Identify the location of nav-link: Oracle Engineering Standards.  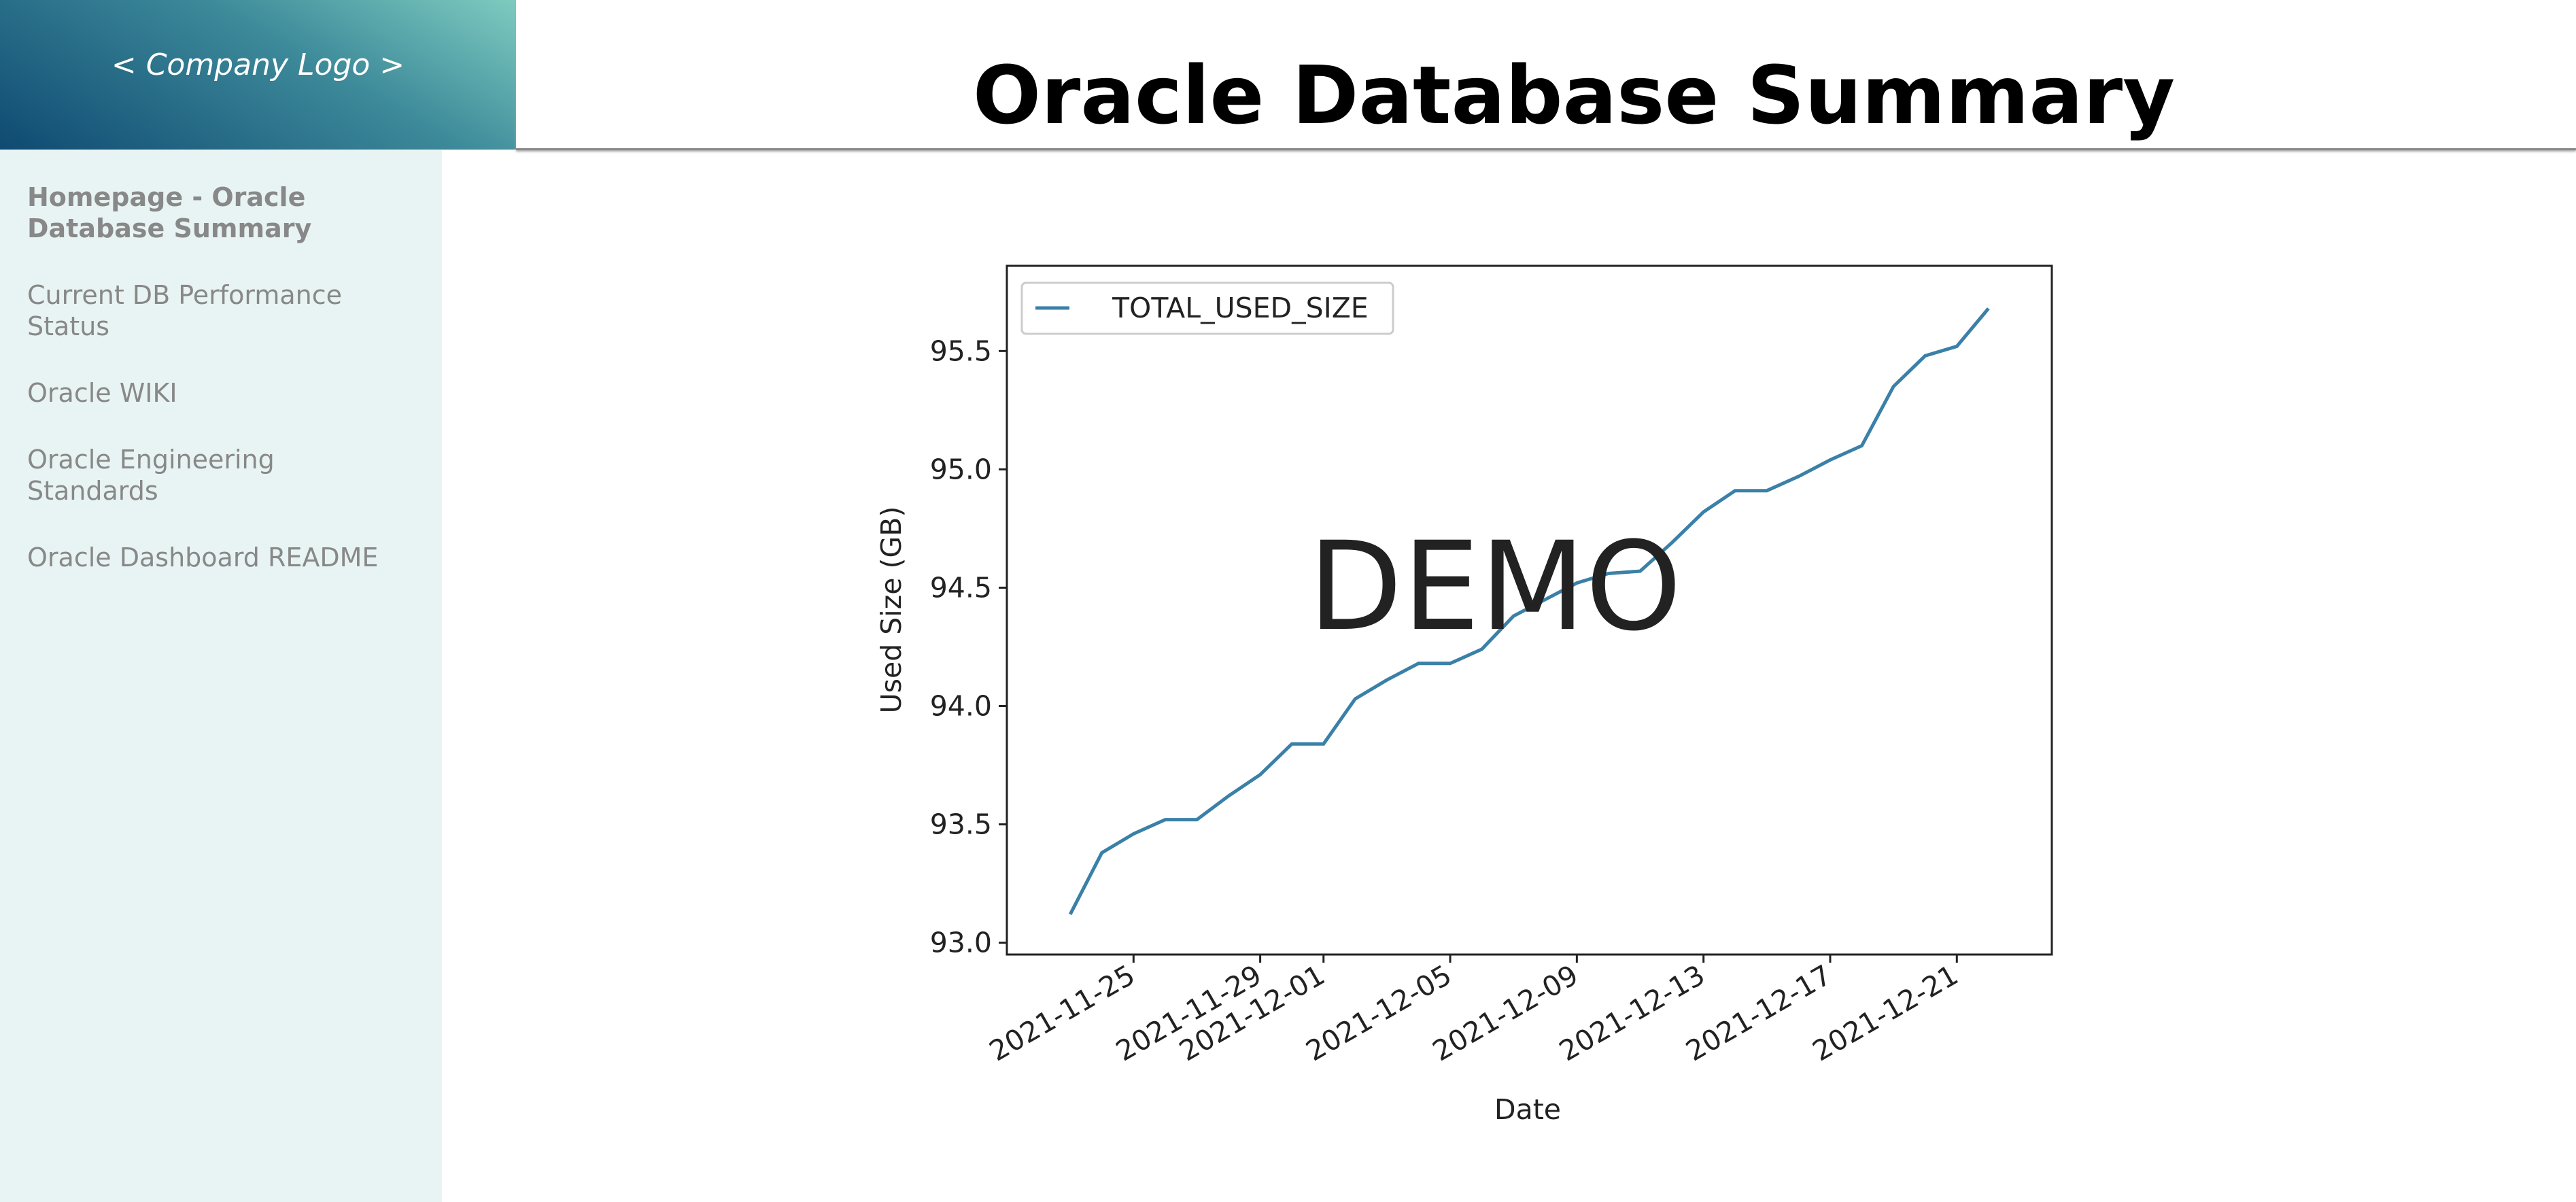
(151, 476).